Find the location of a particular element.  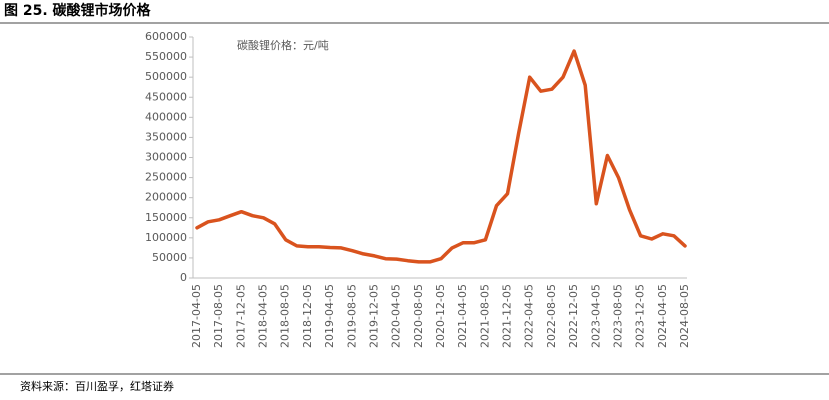

y-tick-label: 600000 is located at coordinates (166, 36).